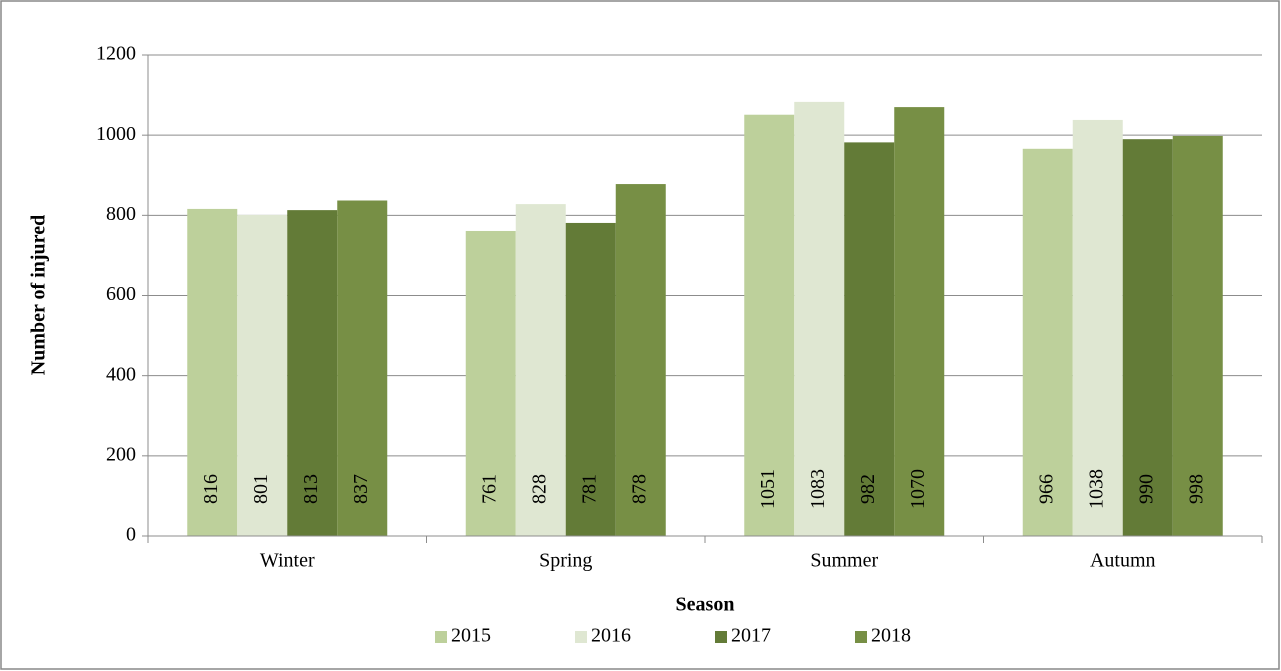 Image resolution: width=1281 pixels, height=671 pixels. Describe the element at coordinates (1146, 489) in the screenshot. I see `value-label: 990` at that location.